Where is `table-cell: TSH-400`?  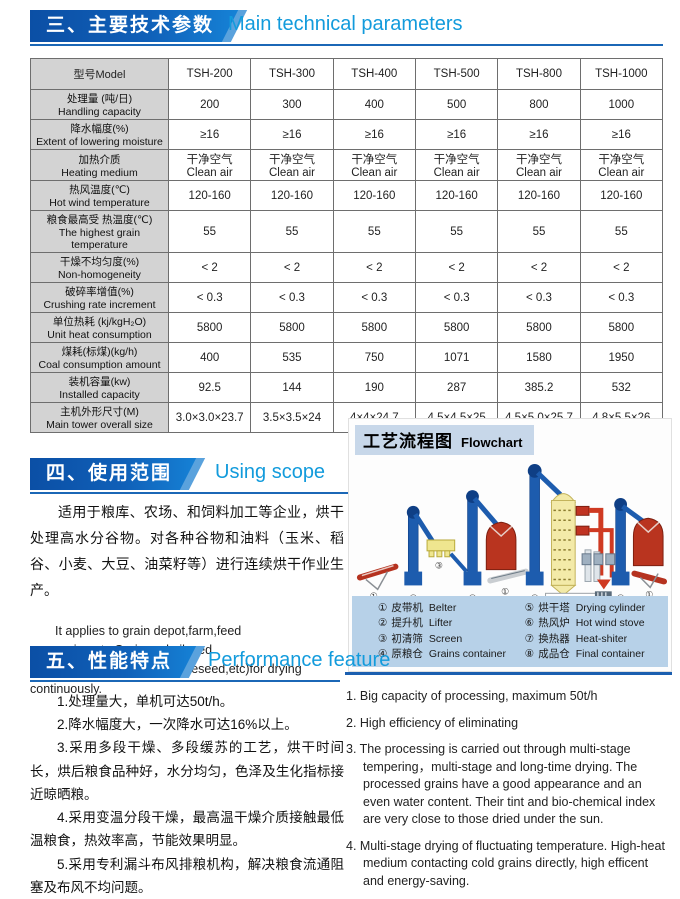
table-cell: TSH-400 is located at coordinates (374, 74).